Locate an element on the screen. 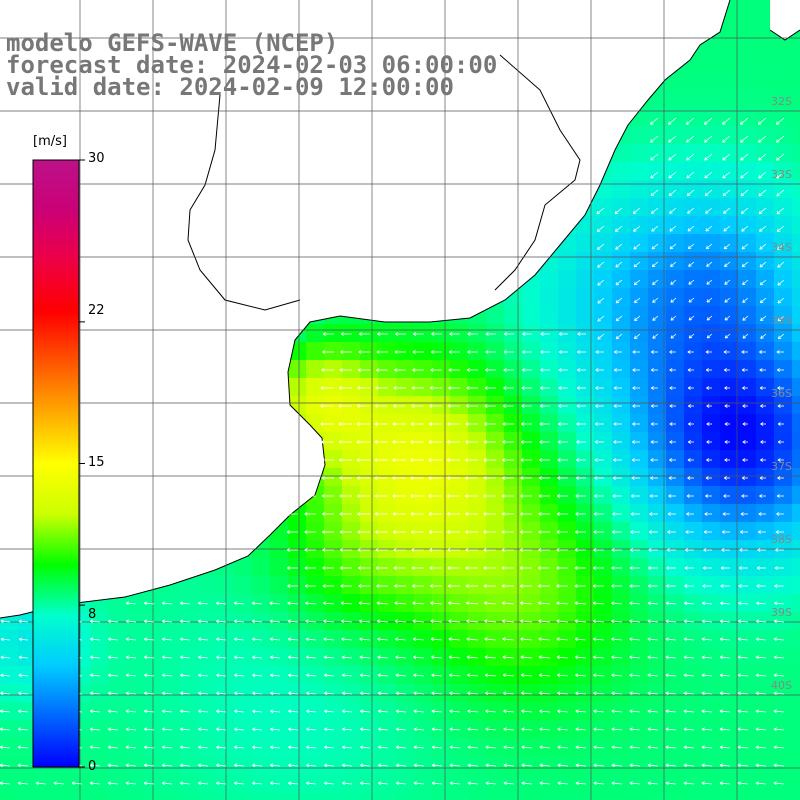 The height and width of the screenshot is (800, 800). colorbar-tick-15: 15 is located at coordinates (96, 462).